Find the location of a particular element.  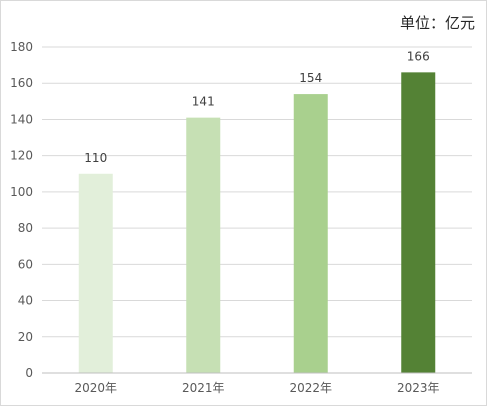

y-tick-label-0: 0 is located at coordinates (29, 373).